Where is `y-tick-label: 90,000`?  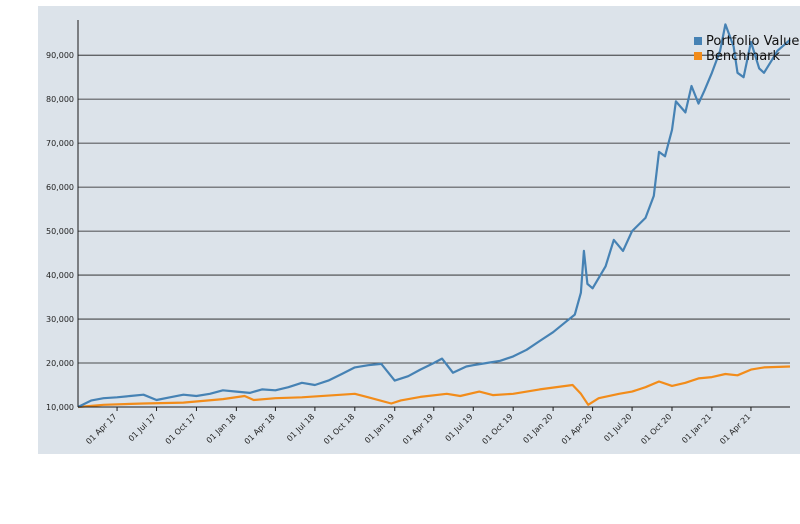
y-tick-label: 90,000 is located at coordinates (60, 55).